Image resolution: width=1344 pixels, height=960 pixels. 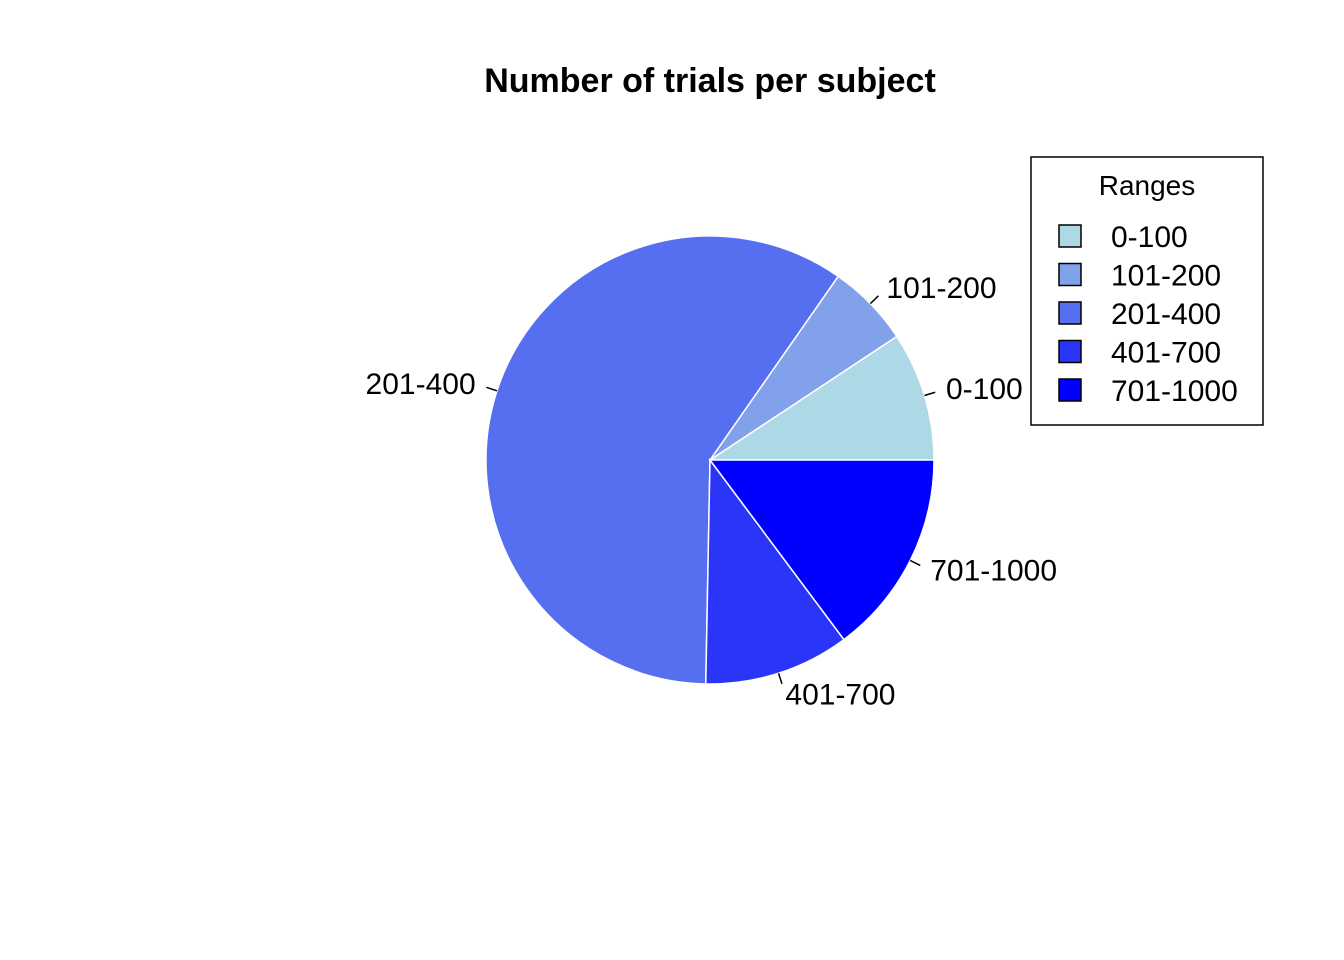 What do you see at coordinates (993, 570) in the screenshot?
I see `pie-label-701-1000: 701-1000` at bounding box center [993, 570].